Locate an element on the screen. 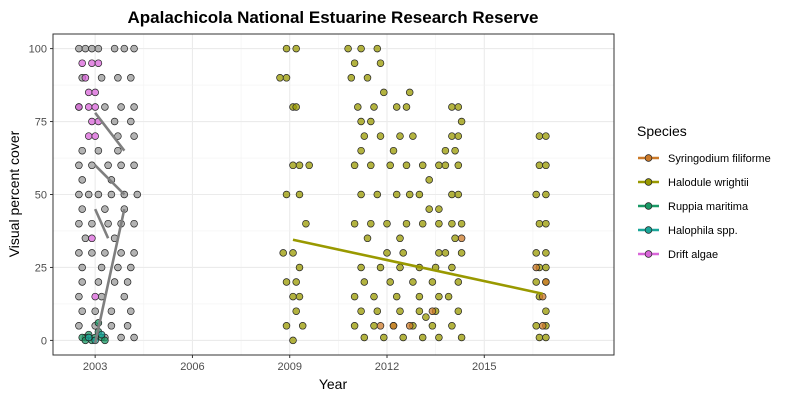  legend-label: Syringodium filiforme is located at coordinates (719, 159).